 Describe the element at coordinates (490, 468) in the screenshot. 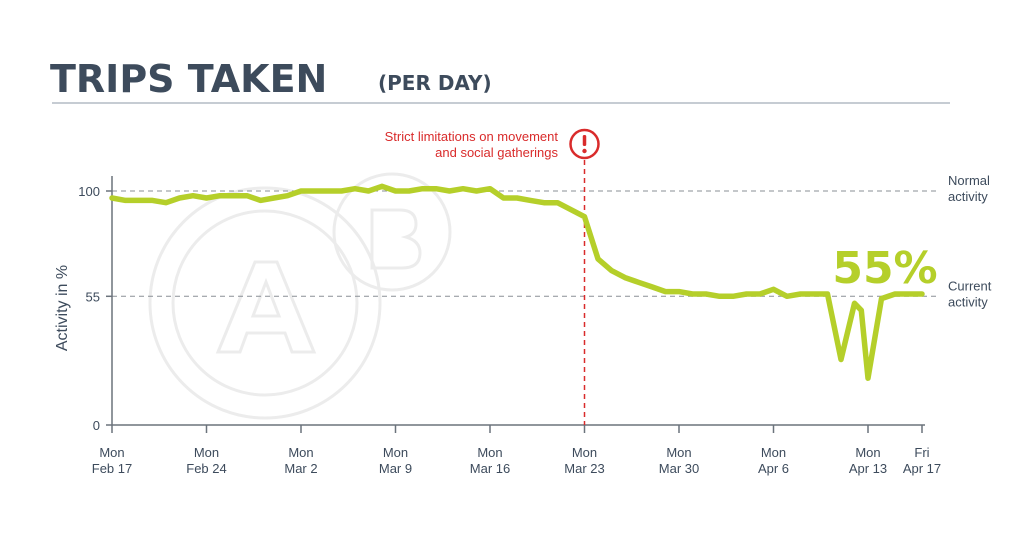

I see `x-tick-label-line2: Mar 16` at that location.